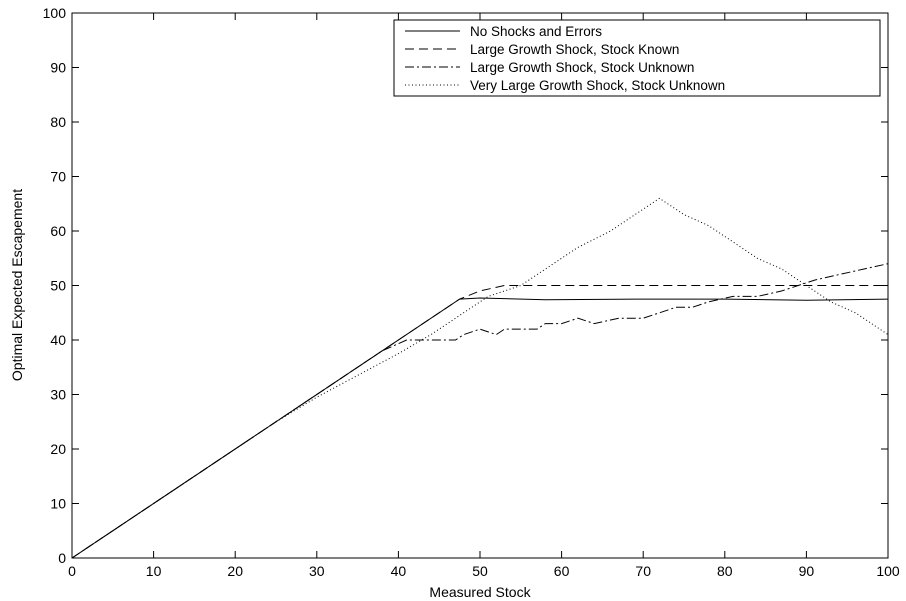  I want to click on x-tick-label: 50, so click(480, 571).